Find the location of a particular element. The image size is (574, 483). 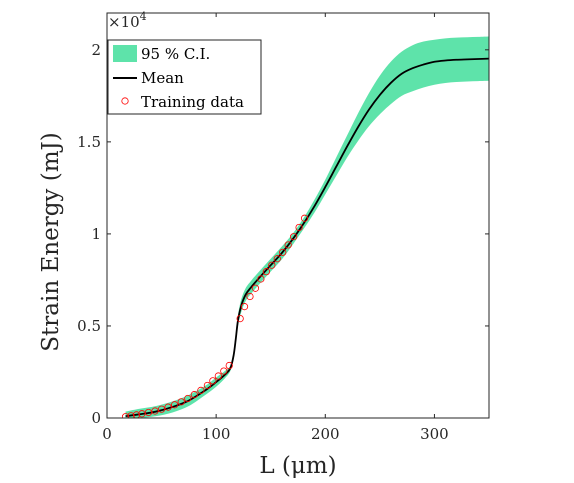

y-tick-label: 1 is located at coordinates (96, 234).